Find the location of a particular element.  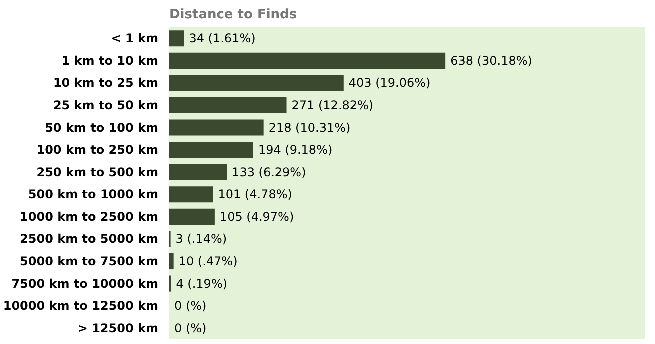

y-tick-label: 7500 km to 10000 km is located at coordinates (85, 283).